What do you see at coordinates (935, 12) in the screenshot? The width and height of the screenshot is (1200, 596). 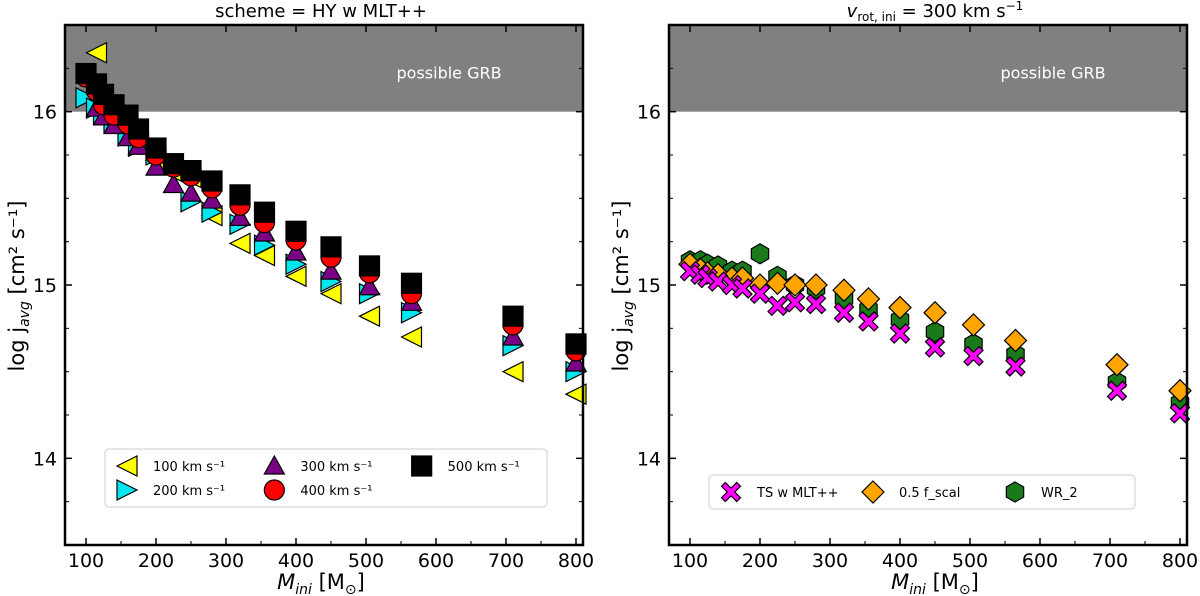 I see `right-title: vrot, ini = 300 km s−1` at bounding box center [935, 12].